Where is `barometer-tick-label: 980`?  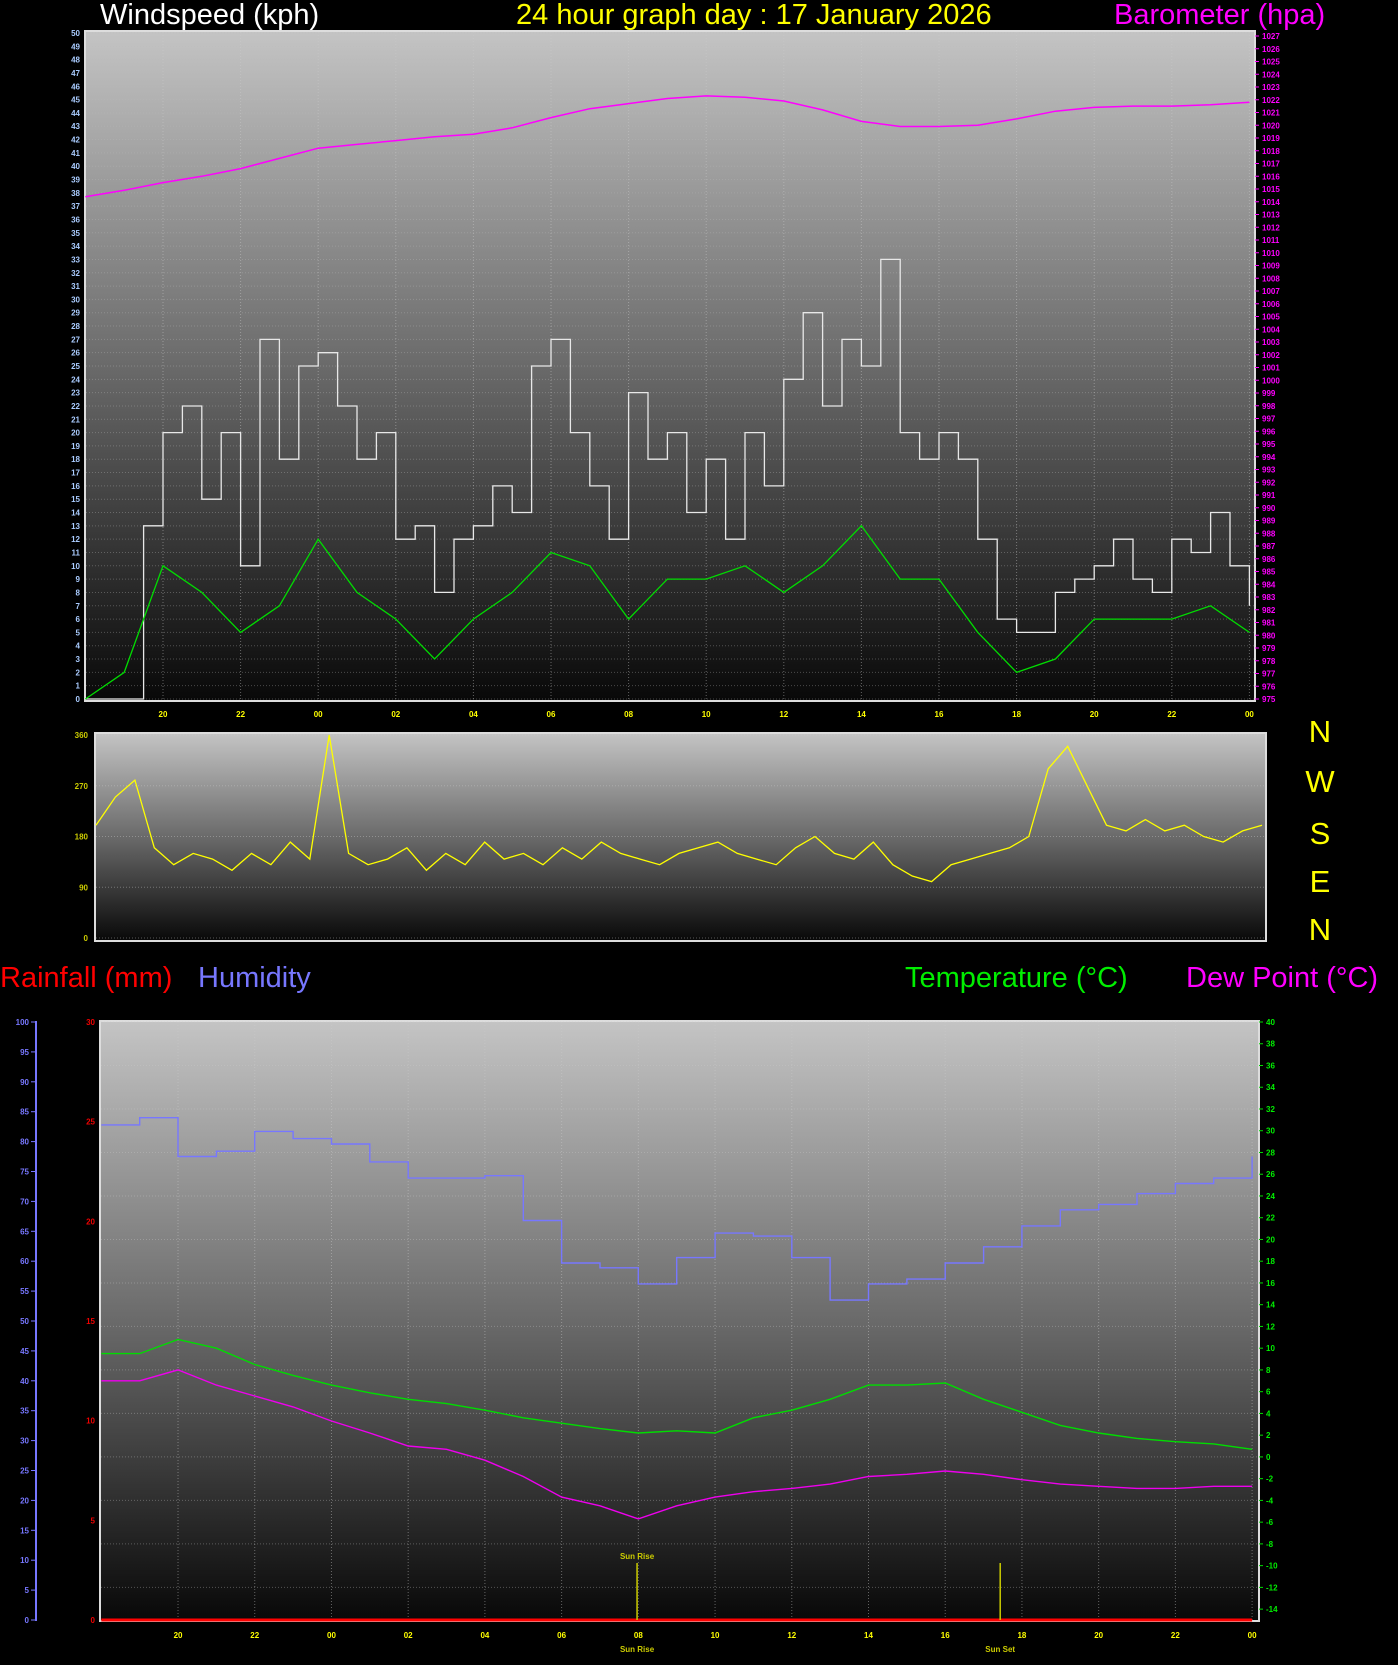 barometer-tick-label: 980 is located at coordinates (1269, 635).